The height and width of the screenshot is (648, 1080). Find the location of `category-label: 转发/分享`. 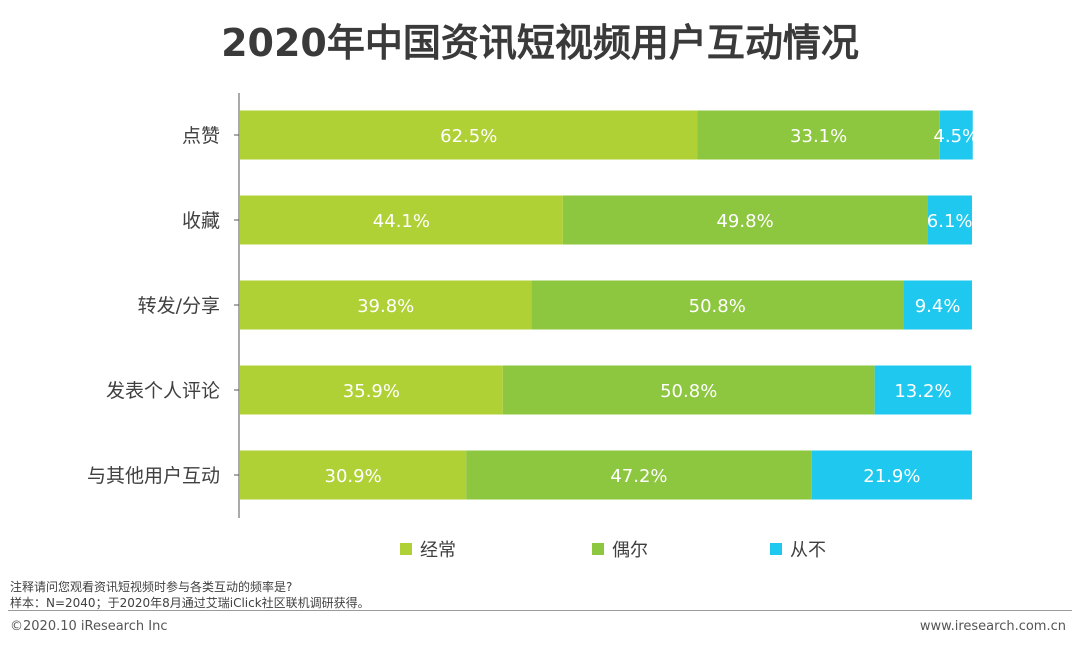

category-label: 转发/分享 is located at coordinates (179, 306).